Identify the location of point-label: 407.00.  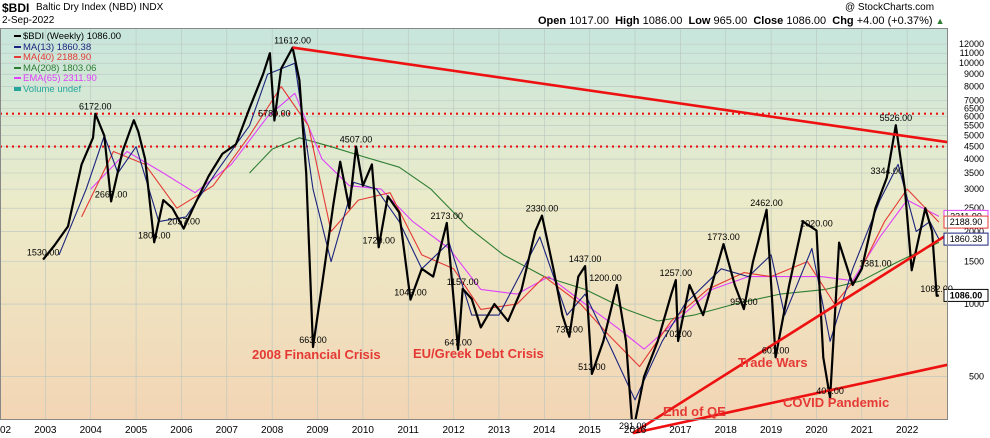
(830, 391).